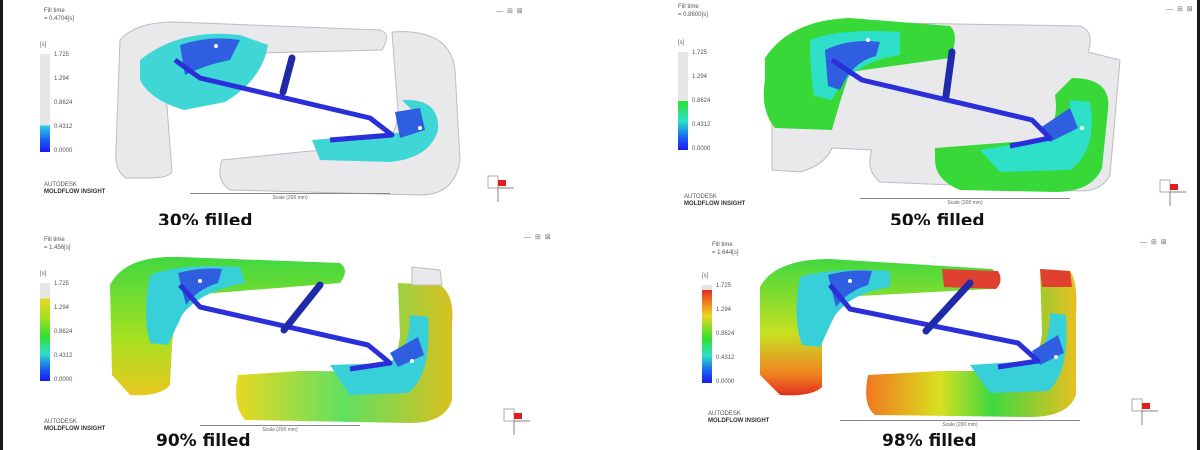 The width and height of the screenshot is (1200, 450). I want to click on result-time: = 1.456[s], so click(57, 248).